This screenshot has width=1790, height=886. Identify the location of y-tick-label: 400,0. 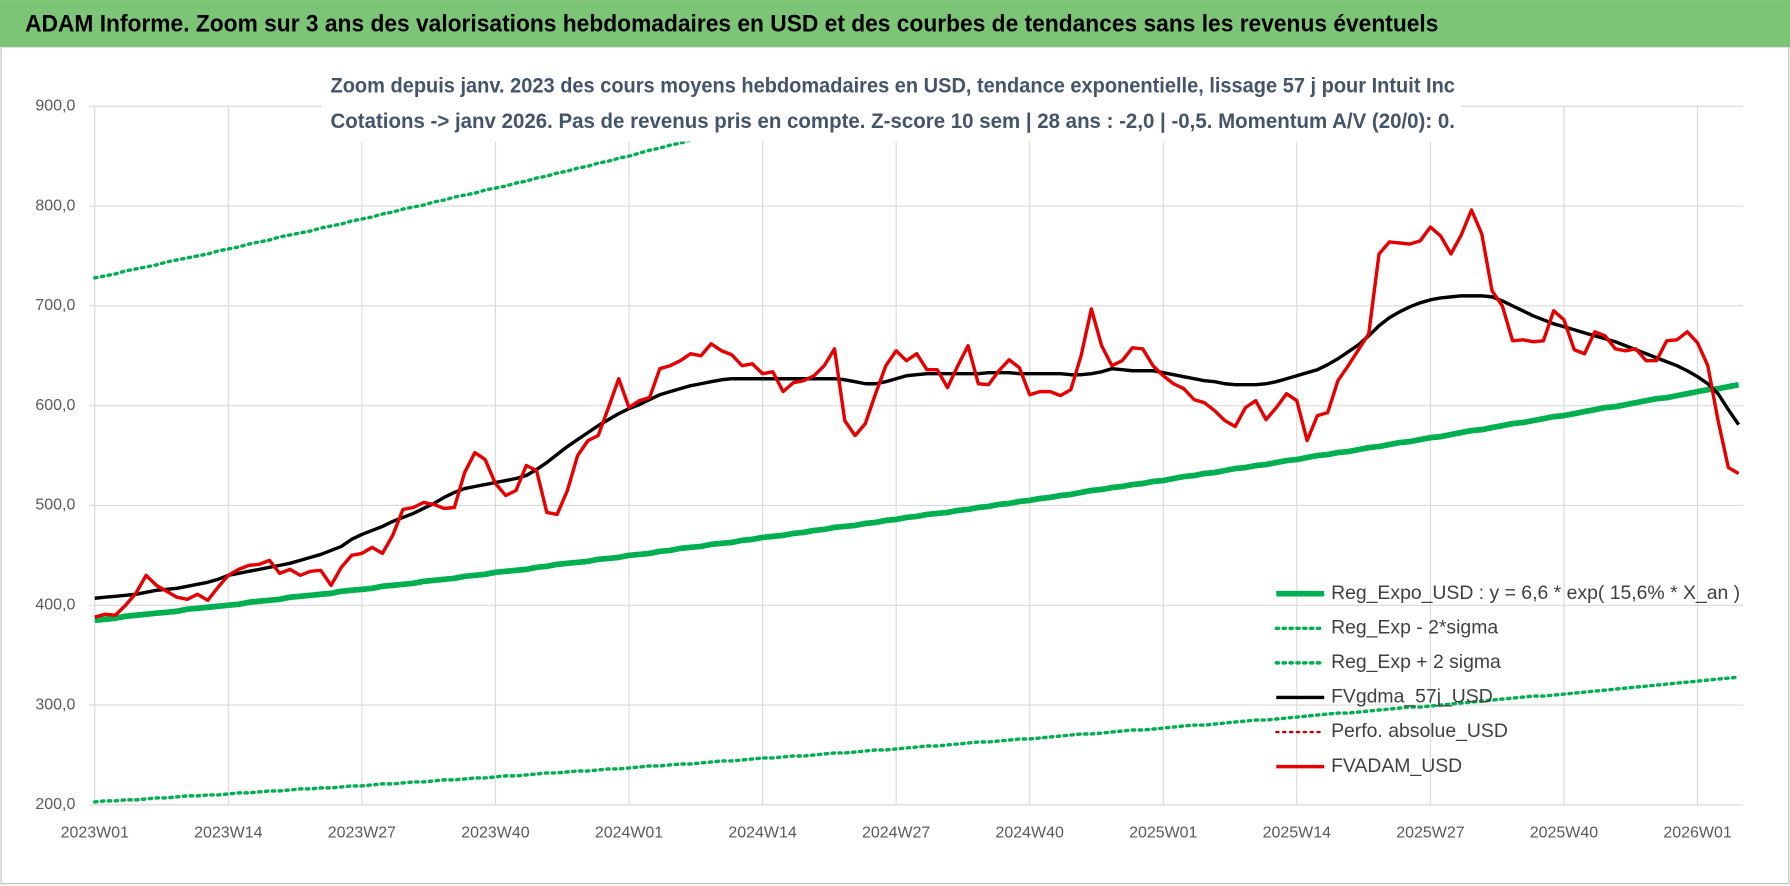
(55, 604).